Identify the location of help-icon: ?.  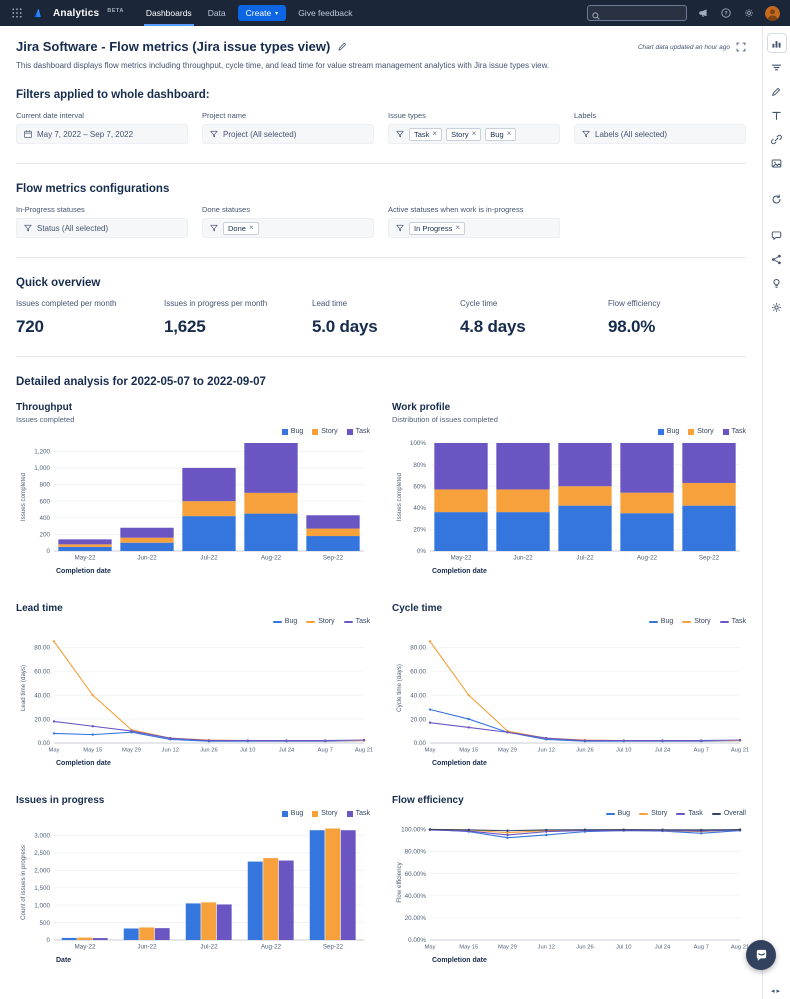
(726, 13).